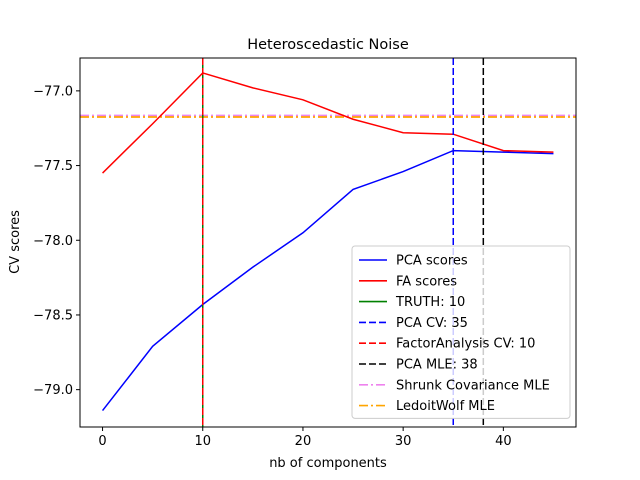  What do you see at coordinates (403, 441) in the screenshot?
I see `x-tick-label: 30` at bounding box center [403, 441].